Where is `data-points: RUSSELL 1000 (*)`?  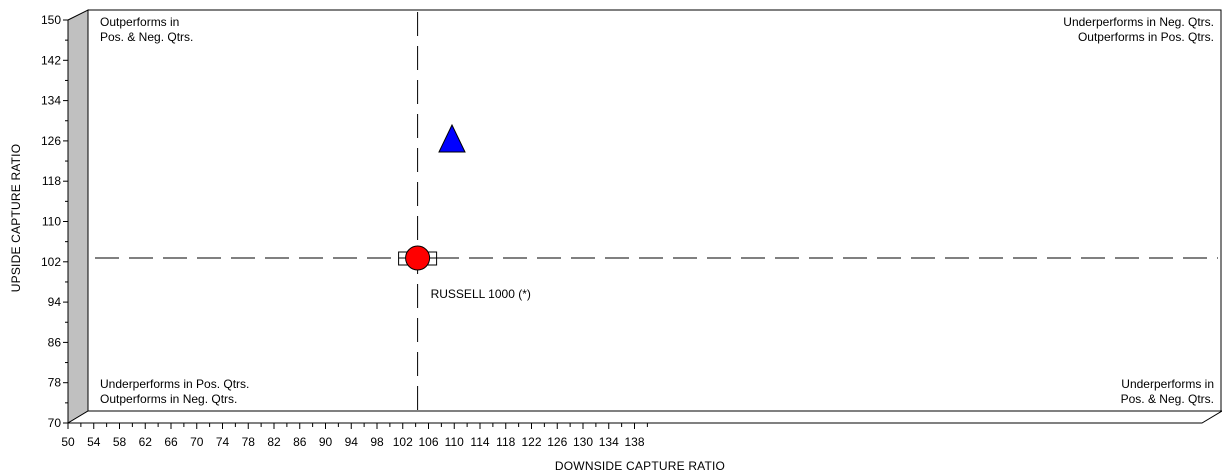 data-points: RUSSELL 1000 (*) is located at coordinates (464, 212).